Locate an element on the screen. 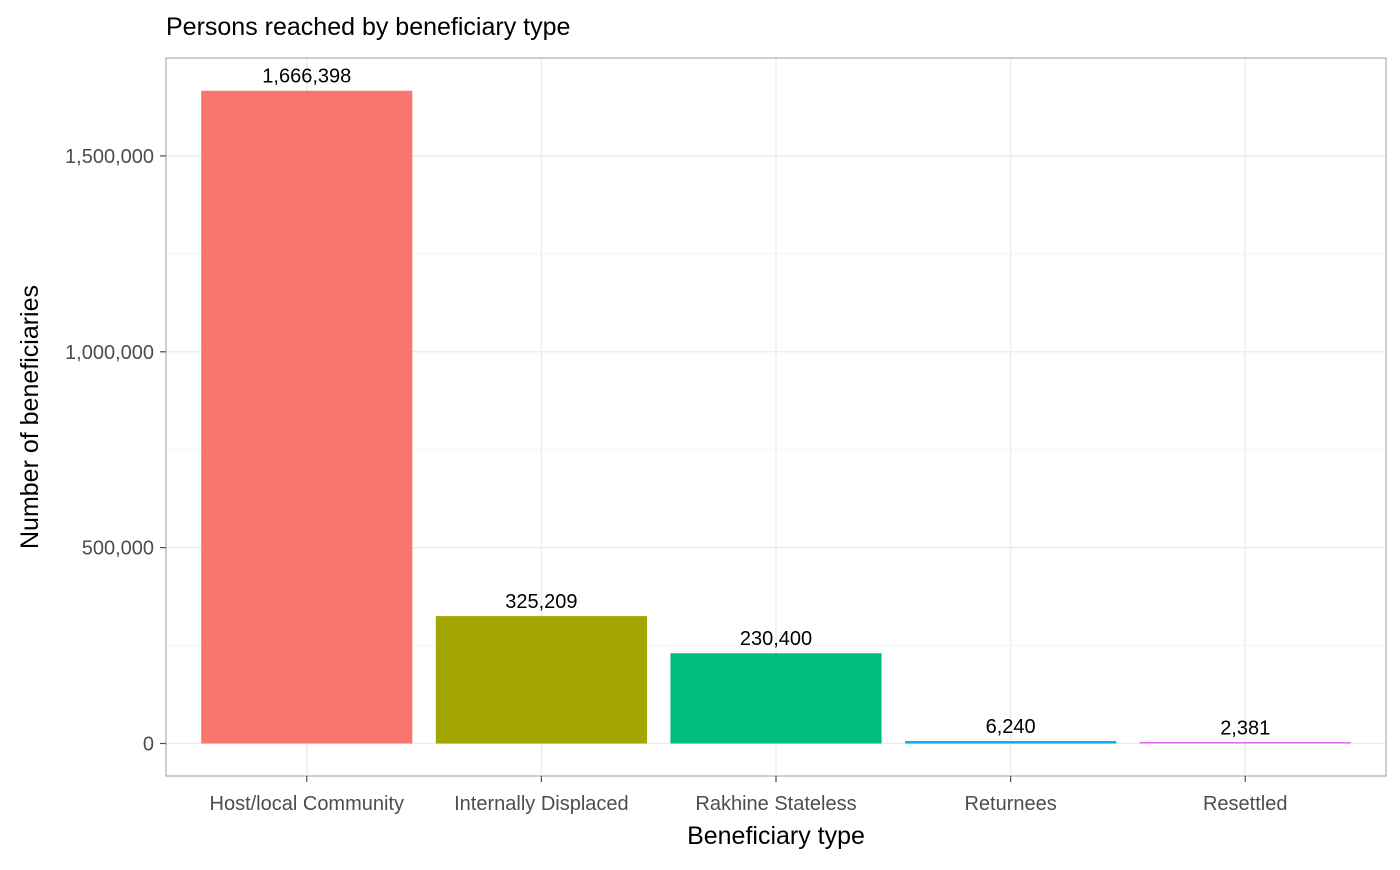 Image resolution: width=1400 pixels, height=870 pixels. data-label: 6,240 is located at coordinates (1011, 727).